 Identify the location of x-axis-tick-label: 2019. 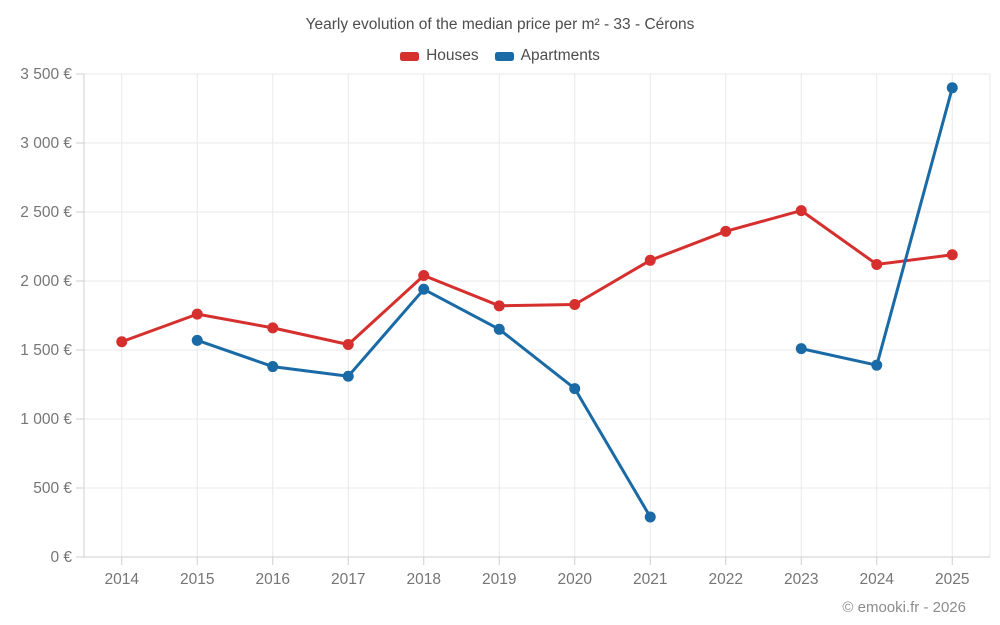
(499, 579).